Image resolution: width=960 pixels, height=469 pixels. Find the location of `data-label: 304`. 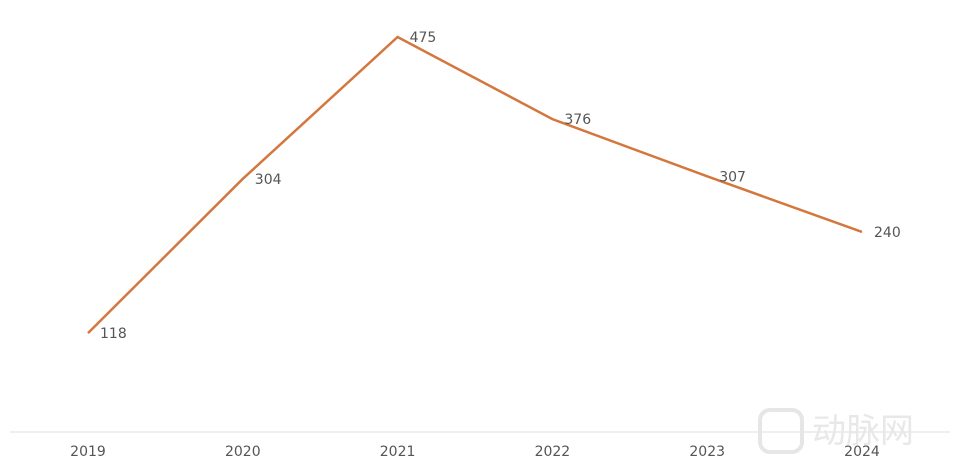

data-label: 304 is located at coordinates (268, 180).